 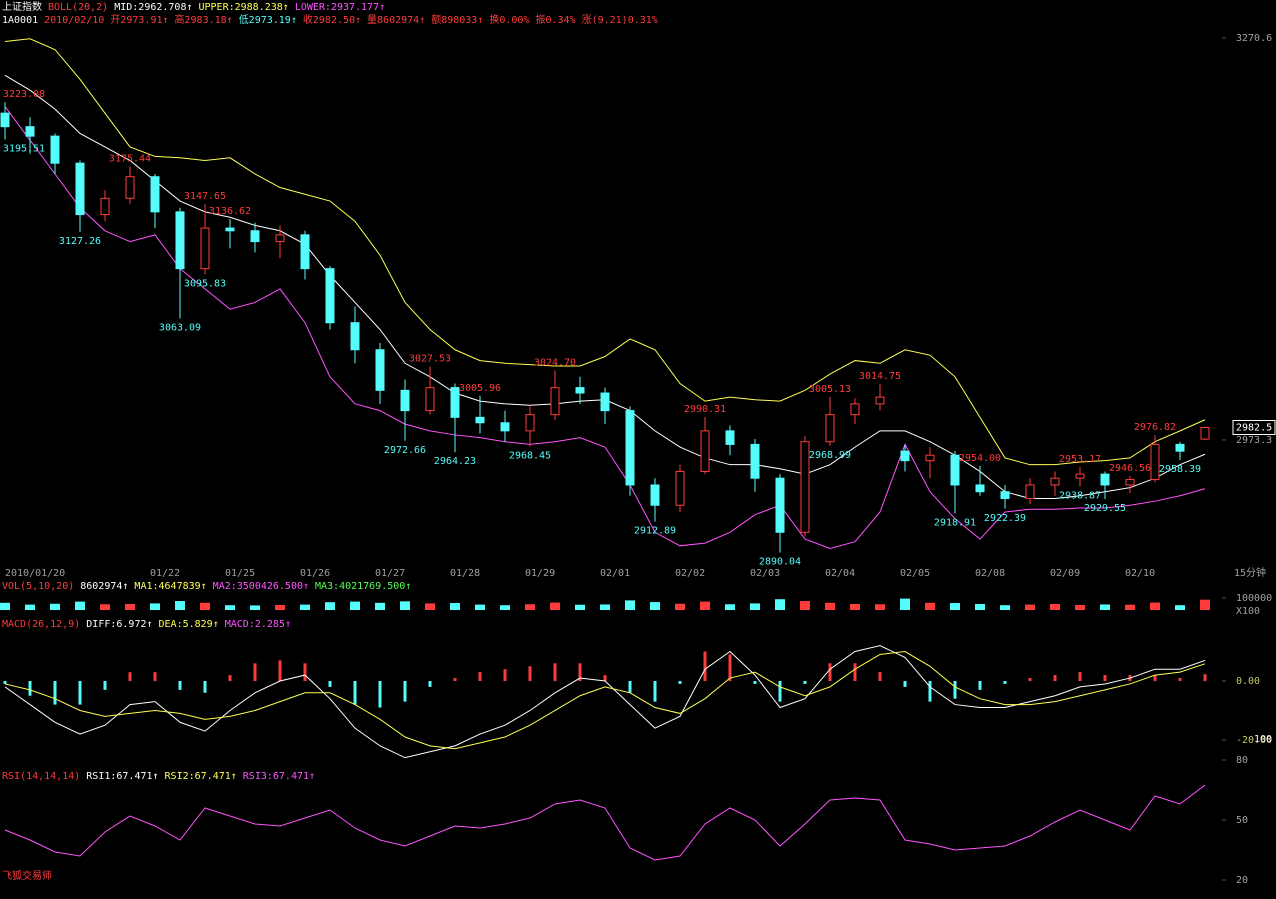 I want to click on extreme-label: 2990.31, so click(x=705, y=409).